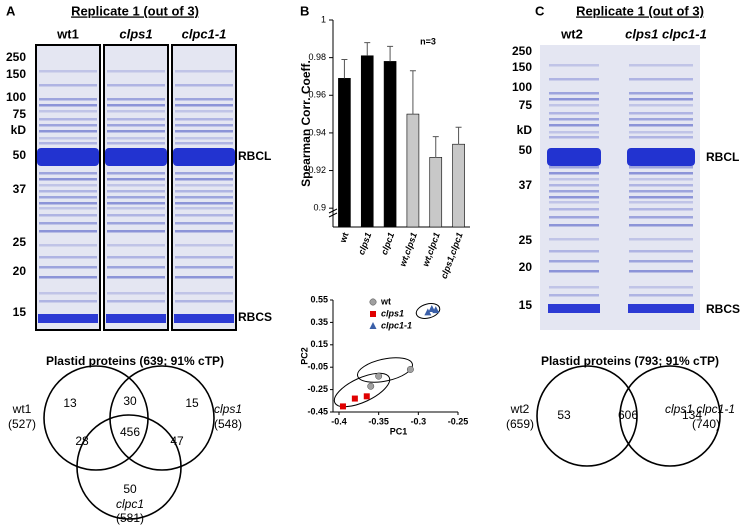 The image size is (742, 525). I want to click on panel-label: B, so click(304, 10).